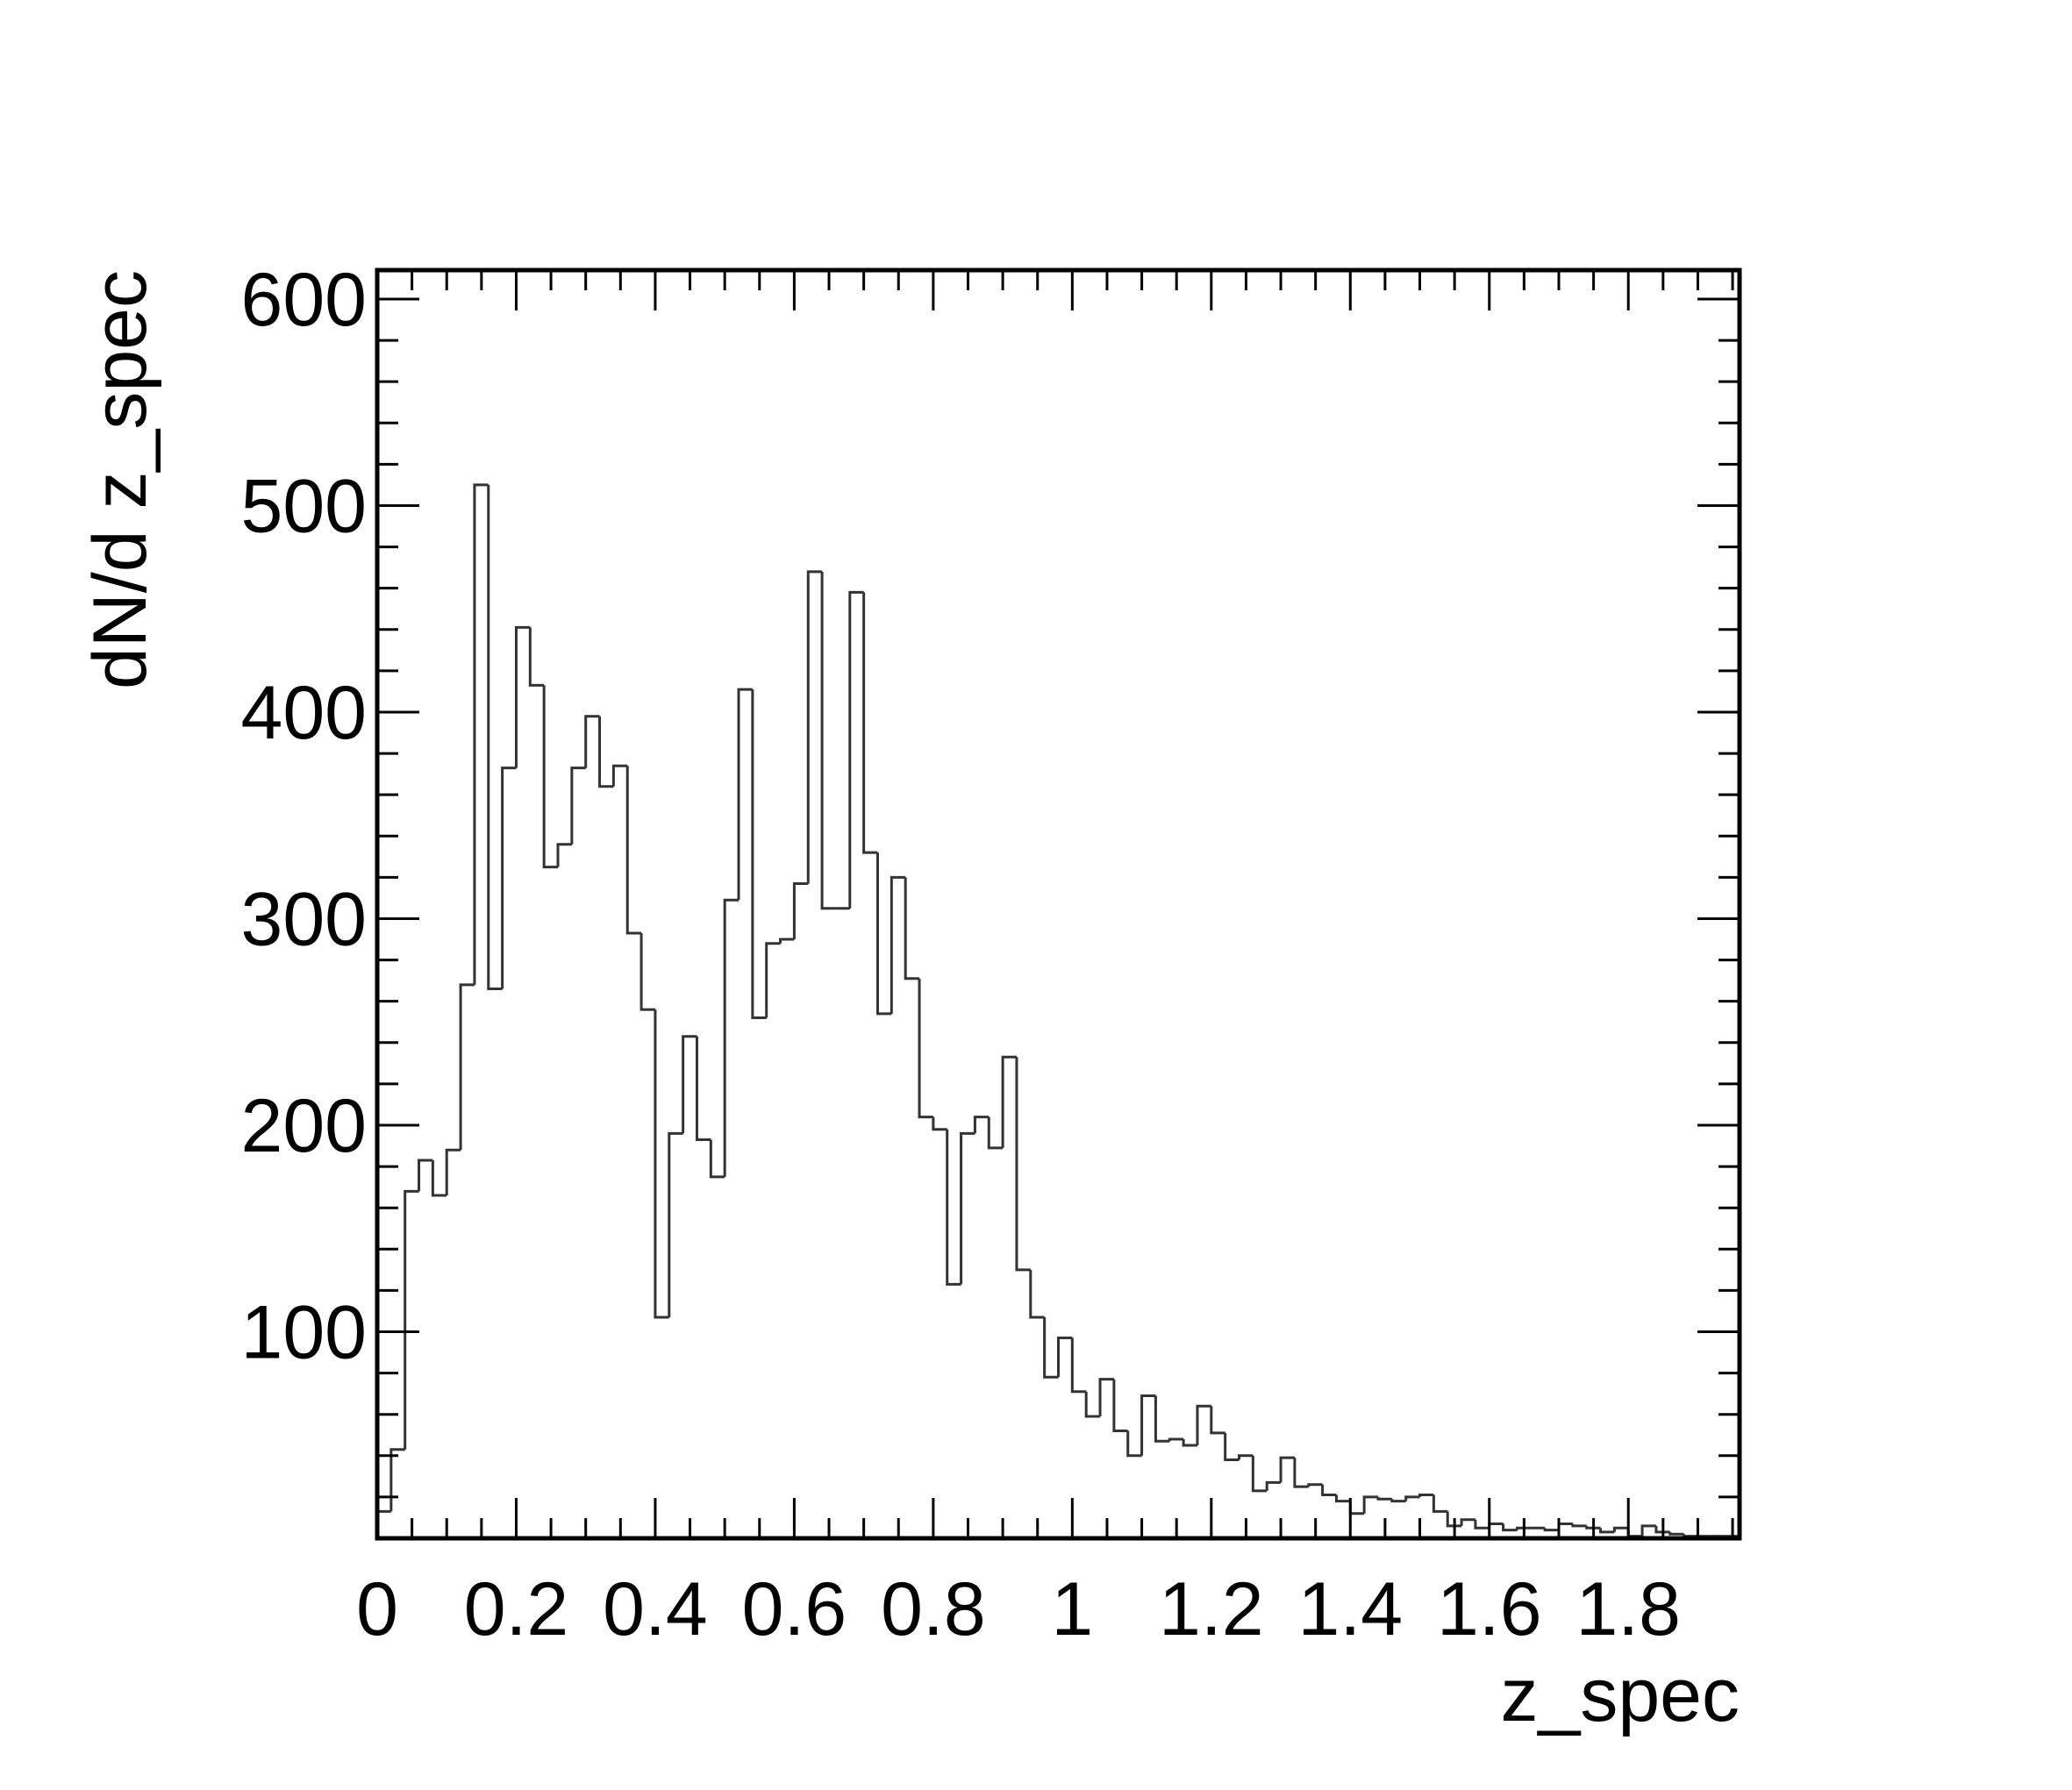 The height and width of the screenshot is (1790, 2072). I want to click on x-tick-label: 0.2, so click(517, 1609).